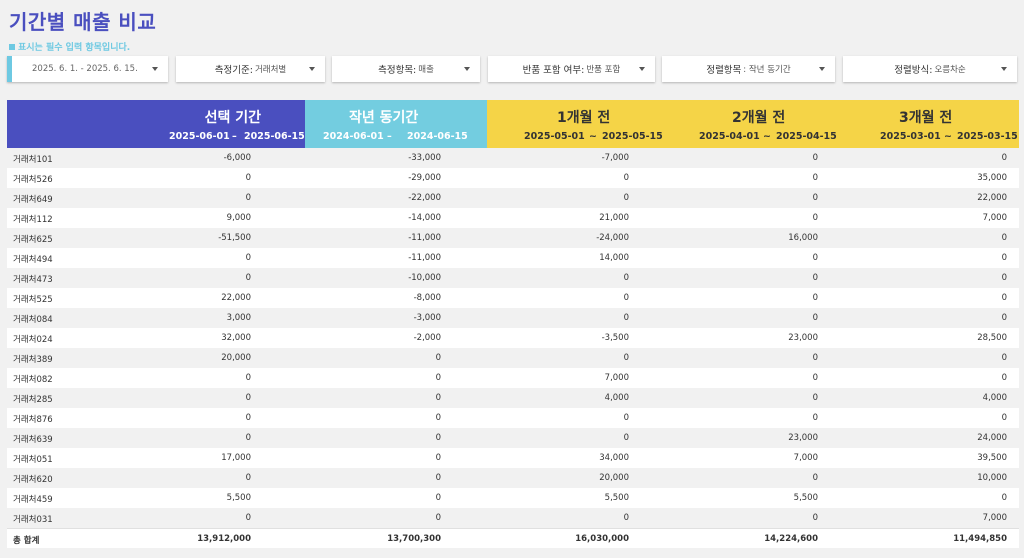 The width and height of the screenshot is (1024, 558). I want to click on row-client-name: 거래처082, so click(33, 380).